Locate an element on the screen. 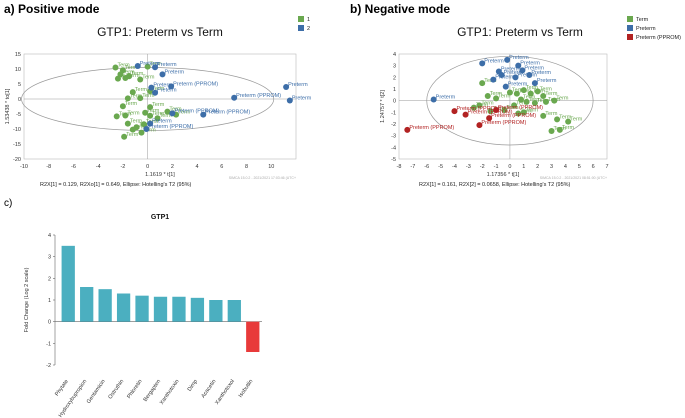 The height and width of the screenshot is (418, 685). x-tick-label: Phloretin is located at coordinates (134, 389).